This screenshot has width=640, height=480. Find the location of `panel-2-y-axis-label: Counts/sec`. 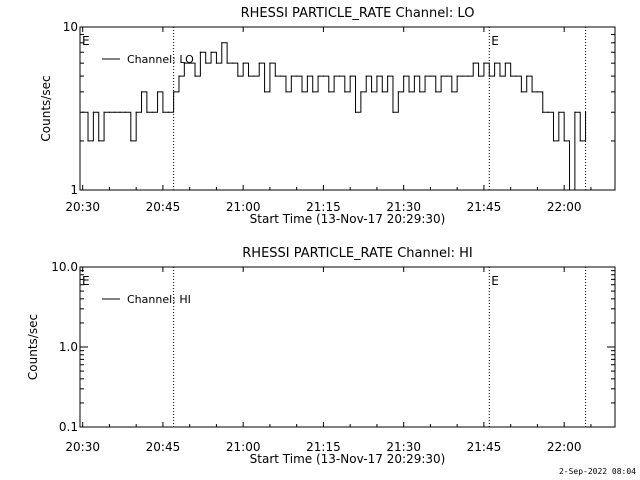

panel-2-y-axis-label: Counts/sec is located at coordinates (33, 347).